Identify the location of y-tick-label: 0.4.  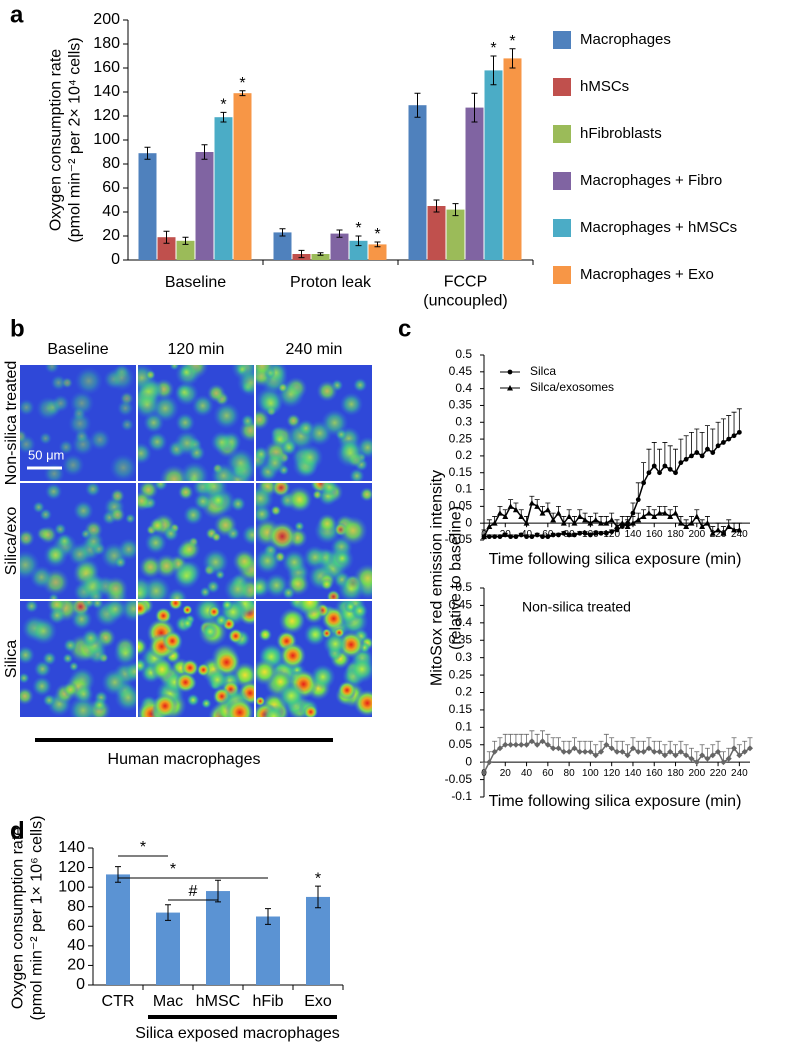
(463, 622).